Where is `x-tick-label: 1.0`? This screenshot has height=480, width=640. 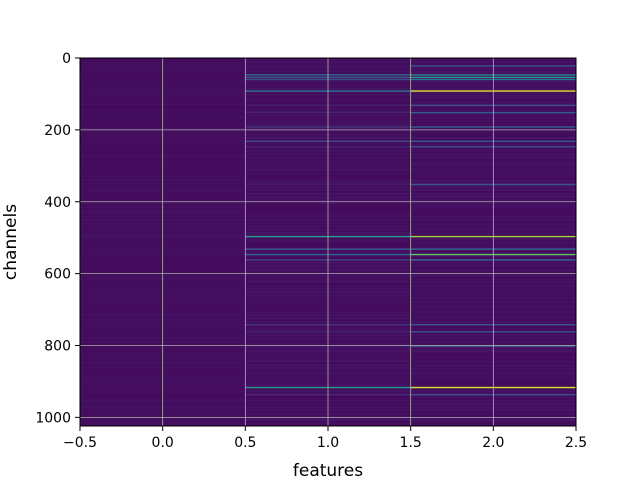 x-tick-label: 1.0 is located at coordinates (328, 443).